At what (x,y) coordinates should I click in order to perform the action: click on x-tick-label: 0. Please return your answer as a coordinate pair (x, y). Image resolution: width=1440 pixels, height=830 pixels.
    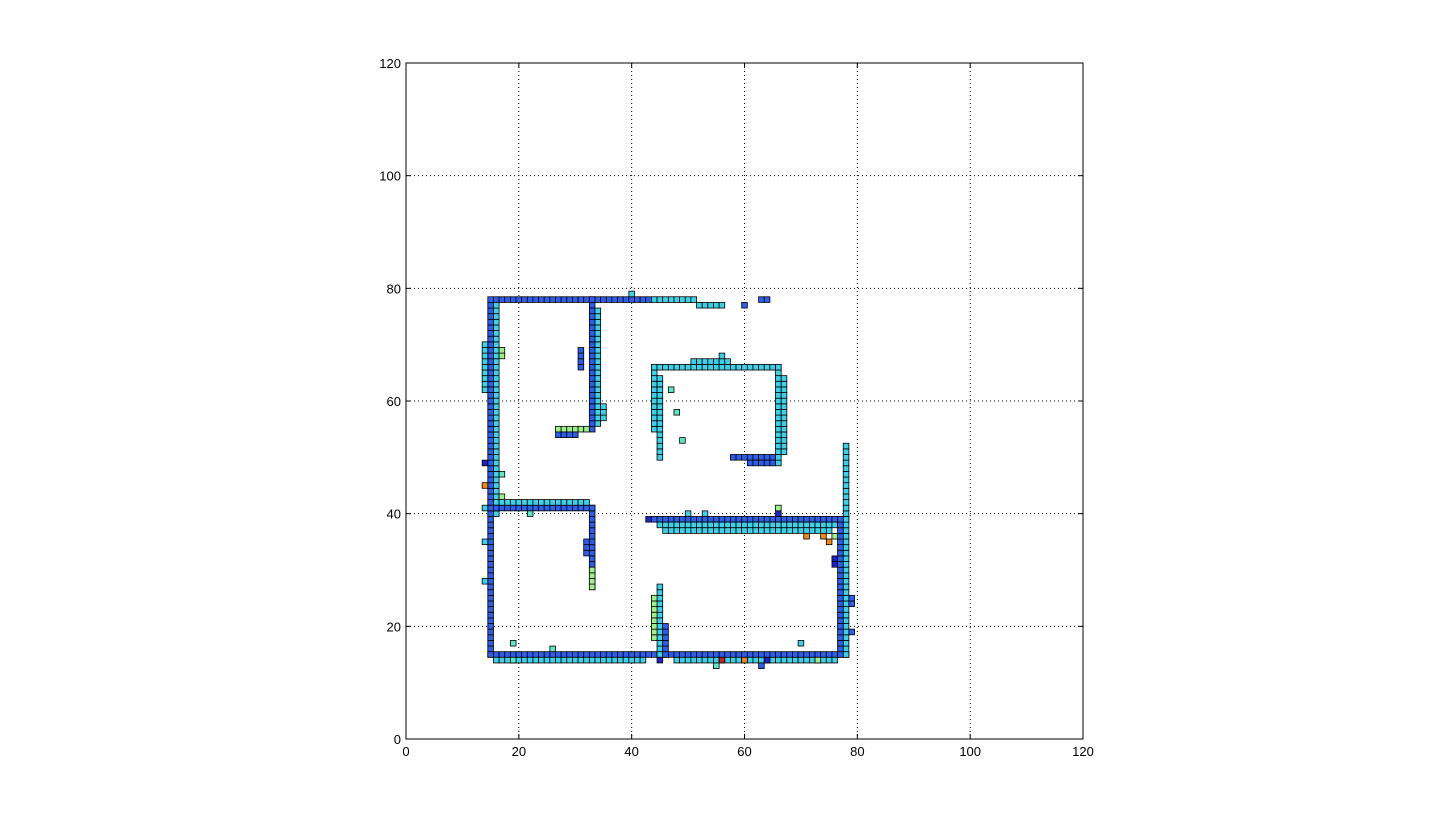
    Looking at the image, I should click on (405, 751).